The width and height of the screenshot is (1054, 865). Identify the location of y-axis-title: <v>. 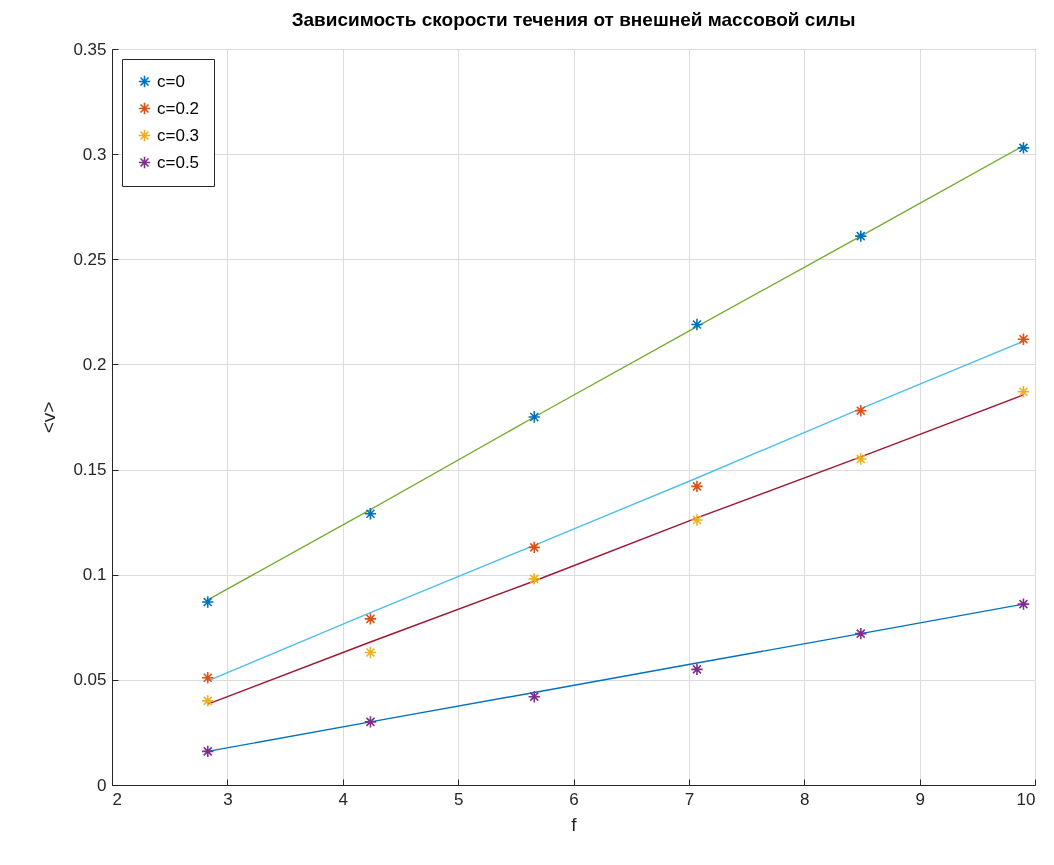
(49, 417).